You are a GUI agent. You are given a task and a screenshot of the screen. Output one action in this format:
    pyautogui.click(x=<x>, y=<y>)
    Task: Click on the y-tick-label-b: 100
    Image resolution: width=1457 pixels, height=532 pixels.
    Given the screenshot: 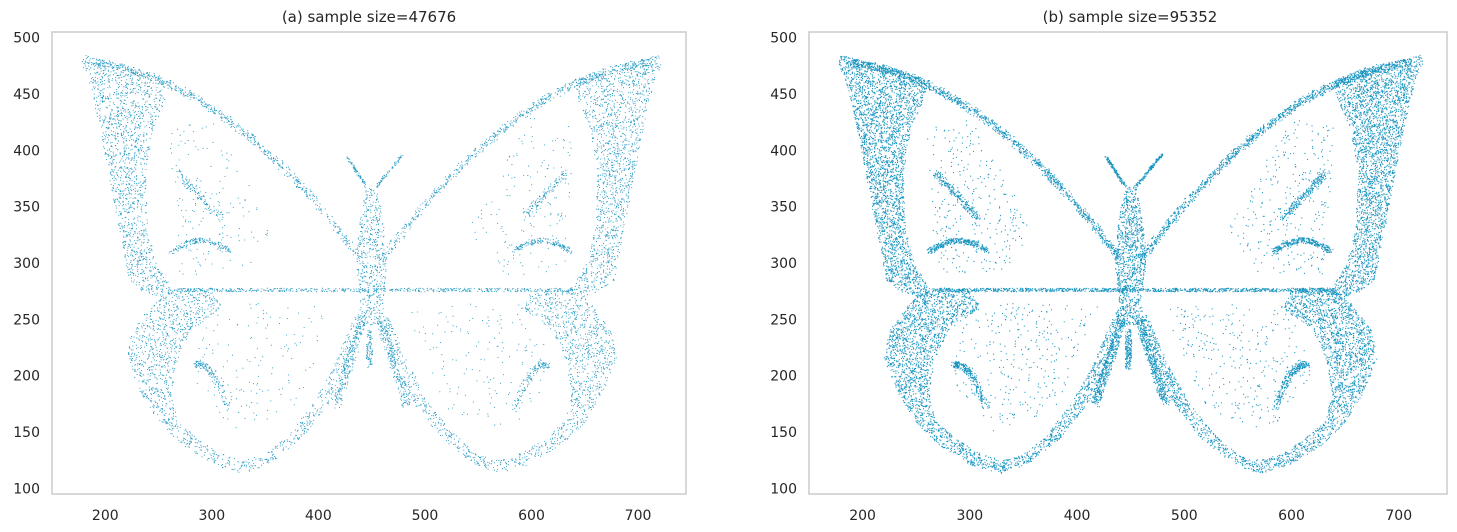 What is the action you would take?
    pyautogui.click(x=783, y=489)
    